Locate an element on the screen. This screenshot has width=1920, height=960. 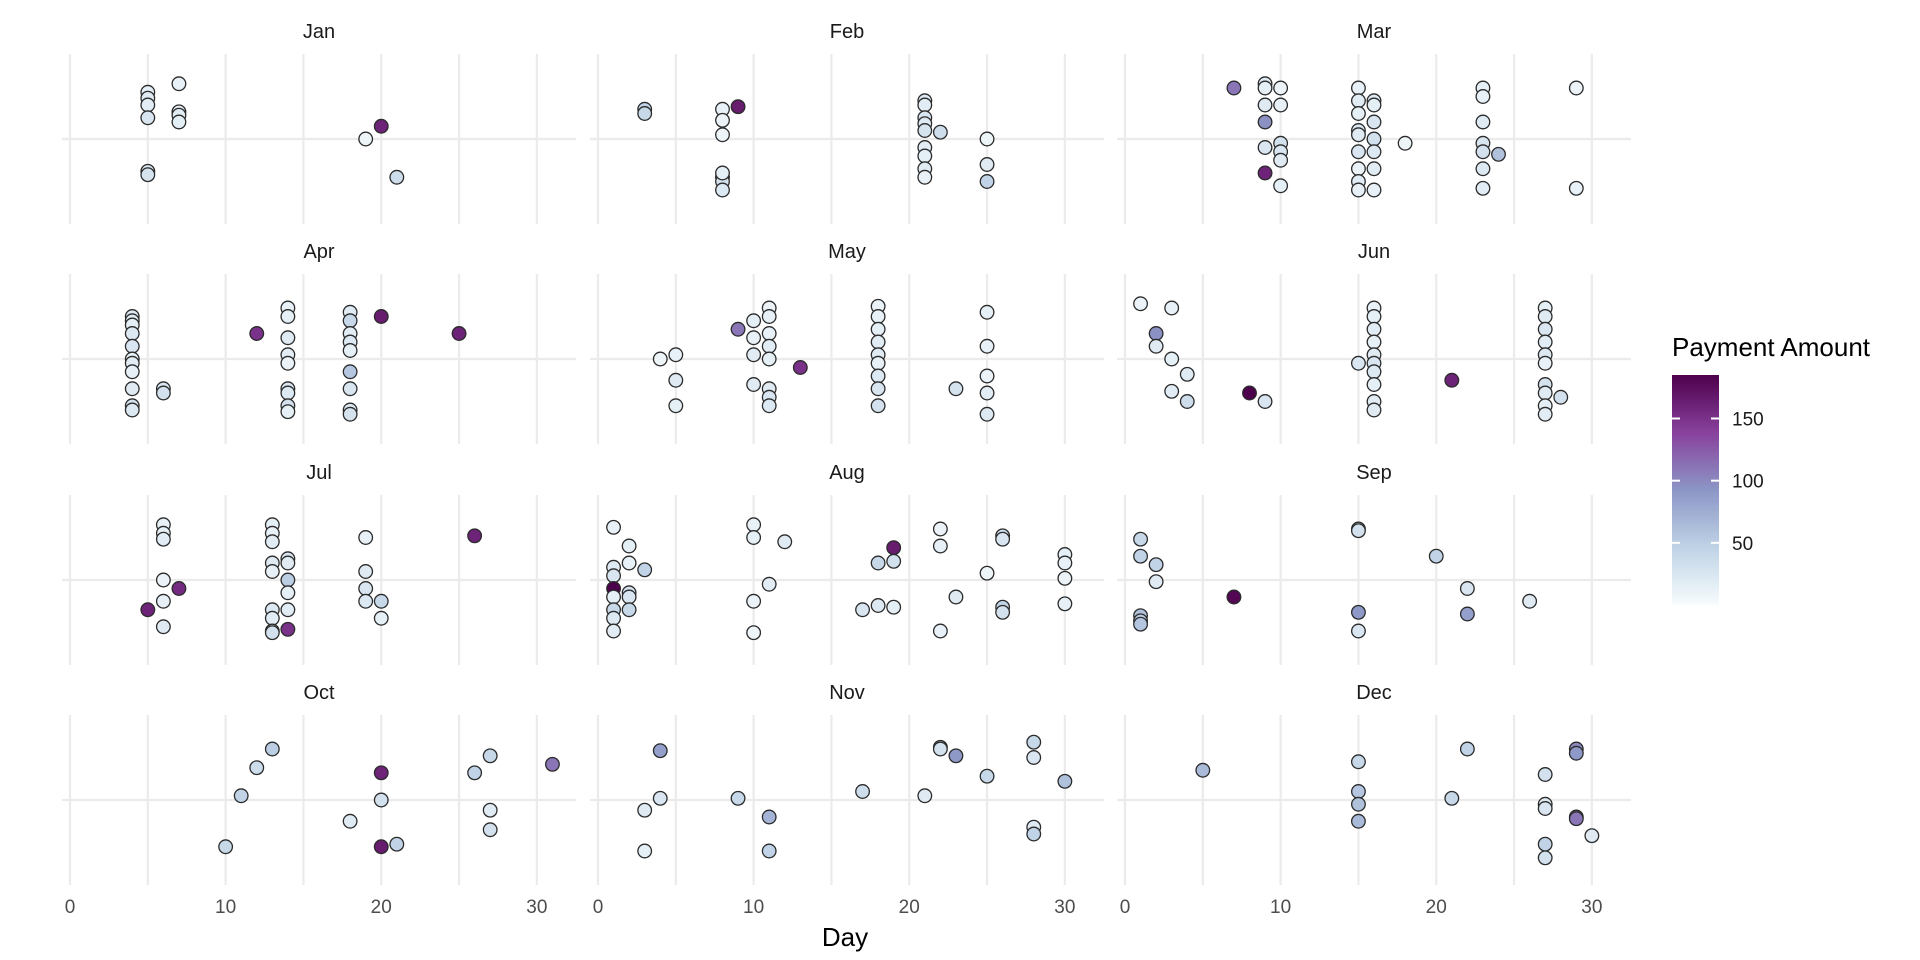
x-axis-col-1: 0 10 20 30 is located at coordinates (306, 907).